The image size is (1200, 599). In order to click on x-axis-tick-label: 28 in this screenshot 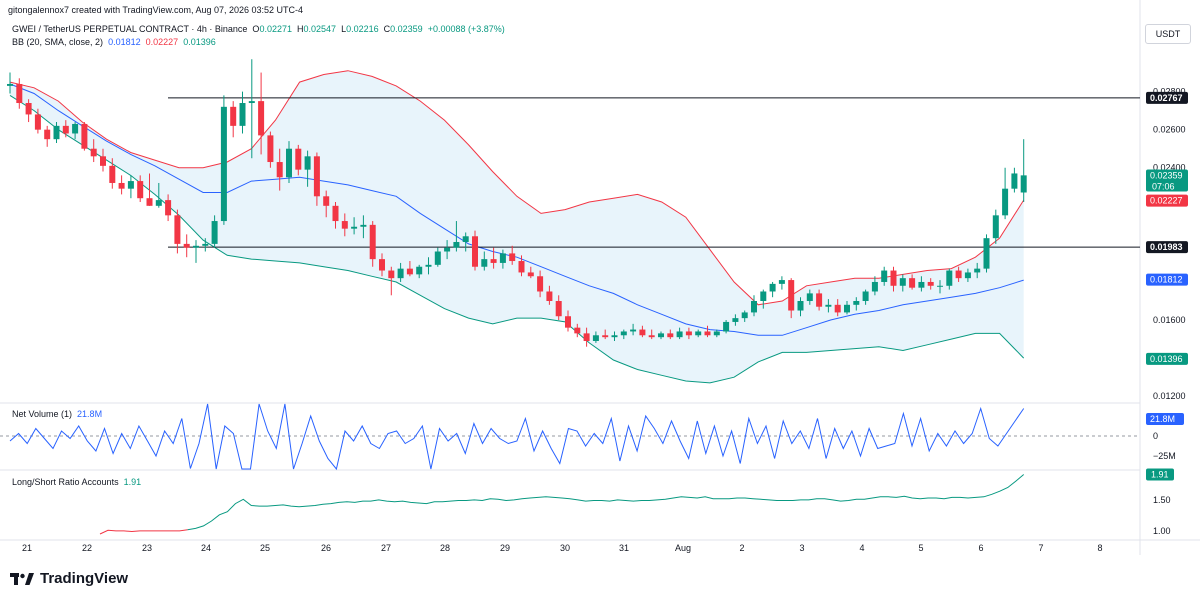, I will do `click(445, 548)`.